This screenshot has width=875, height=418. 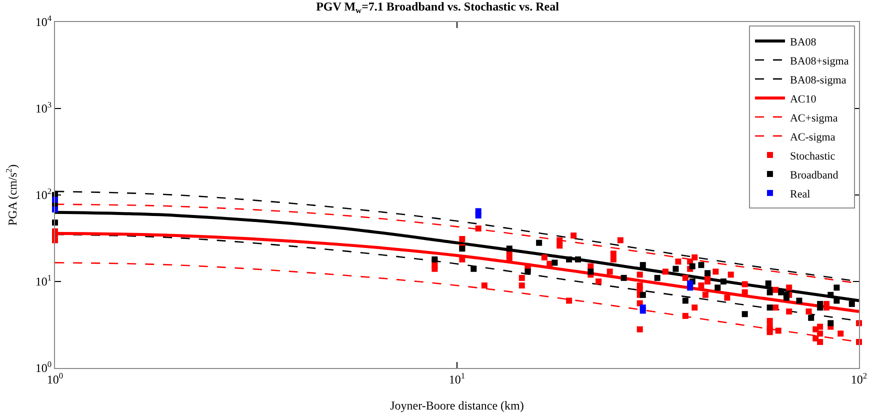 I want to click on legend-label: Stochastic, so click(x=813, y=156).